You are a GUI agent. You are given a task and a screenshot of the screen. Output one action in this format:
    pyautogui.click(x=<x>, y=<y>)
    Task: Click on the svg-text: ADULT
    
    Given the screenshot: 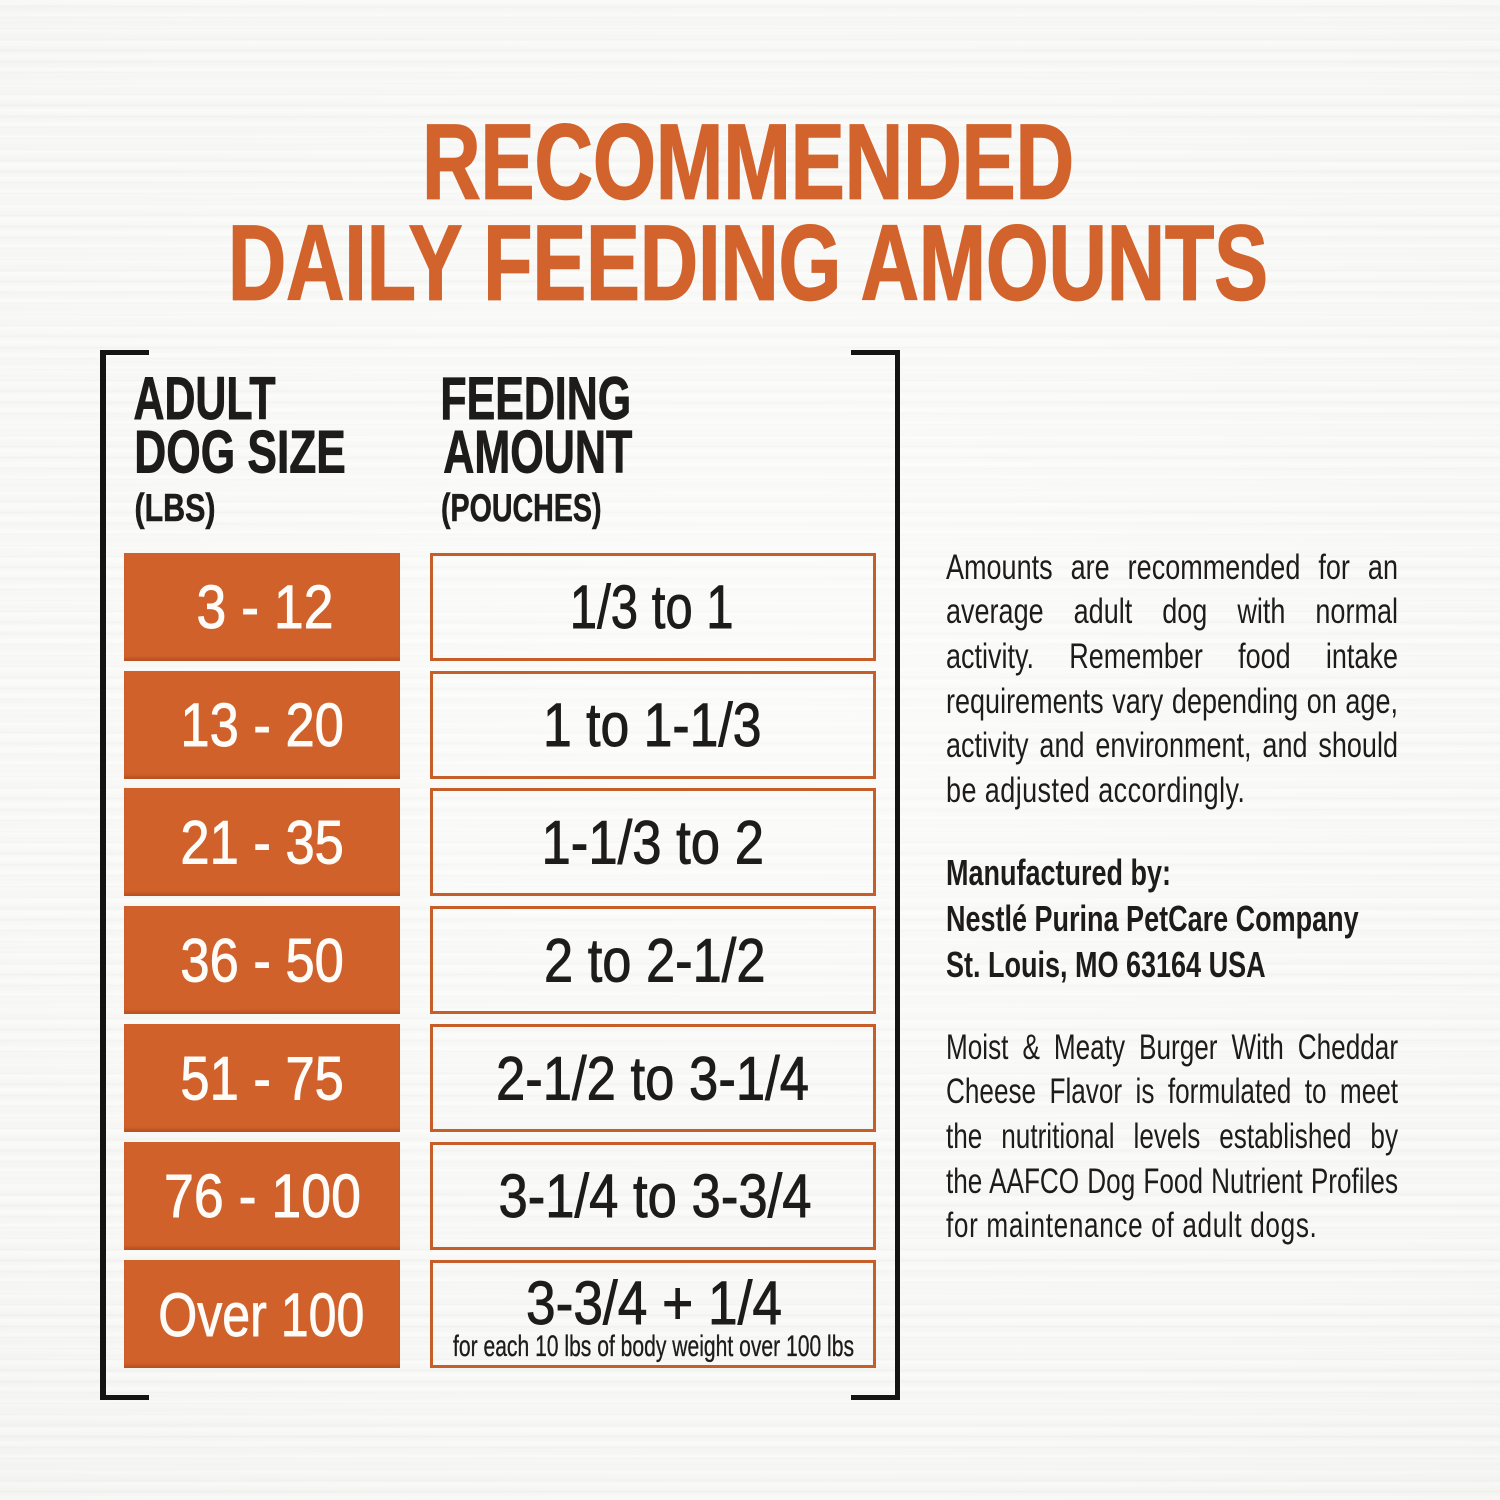 What is the action you would take?
    pyautogui.click(x=205, y=398)
    